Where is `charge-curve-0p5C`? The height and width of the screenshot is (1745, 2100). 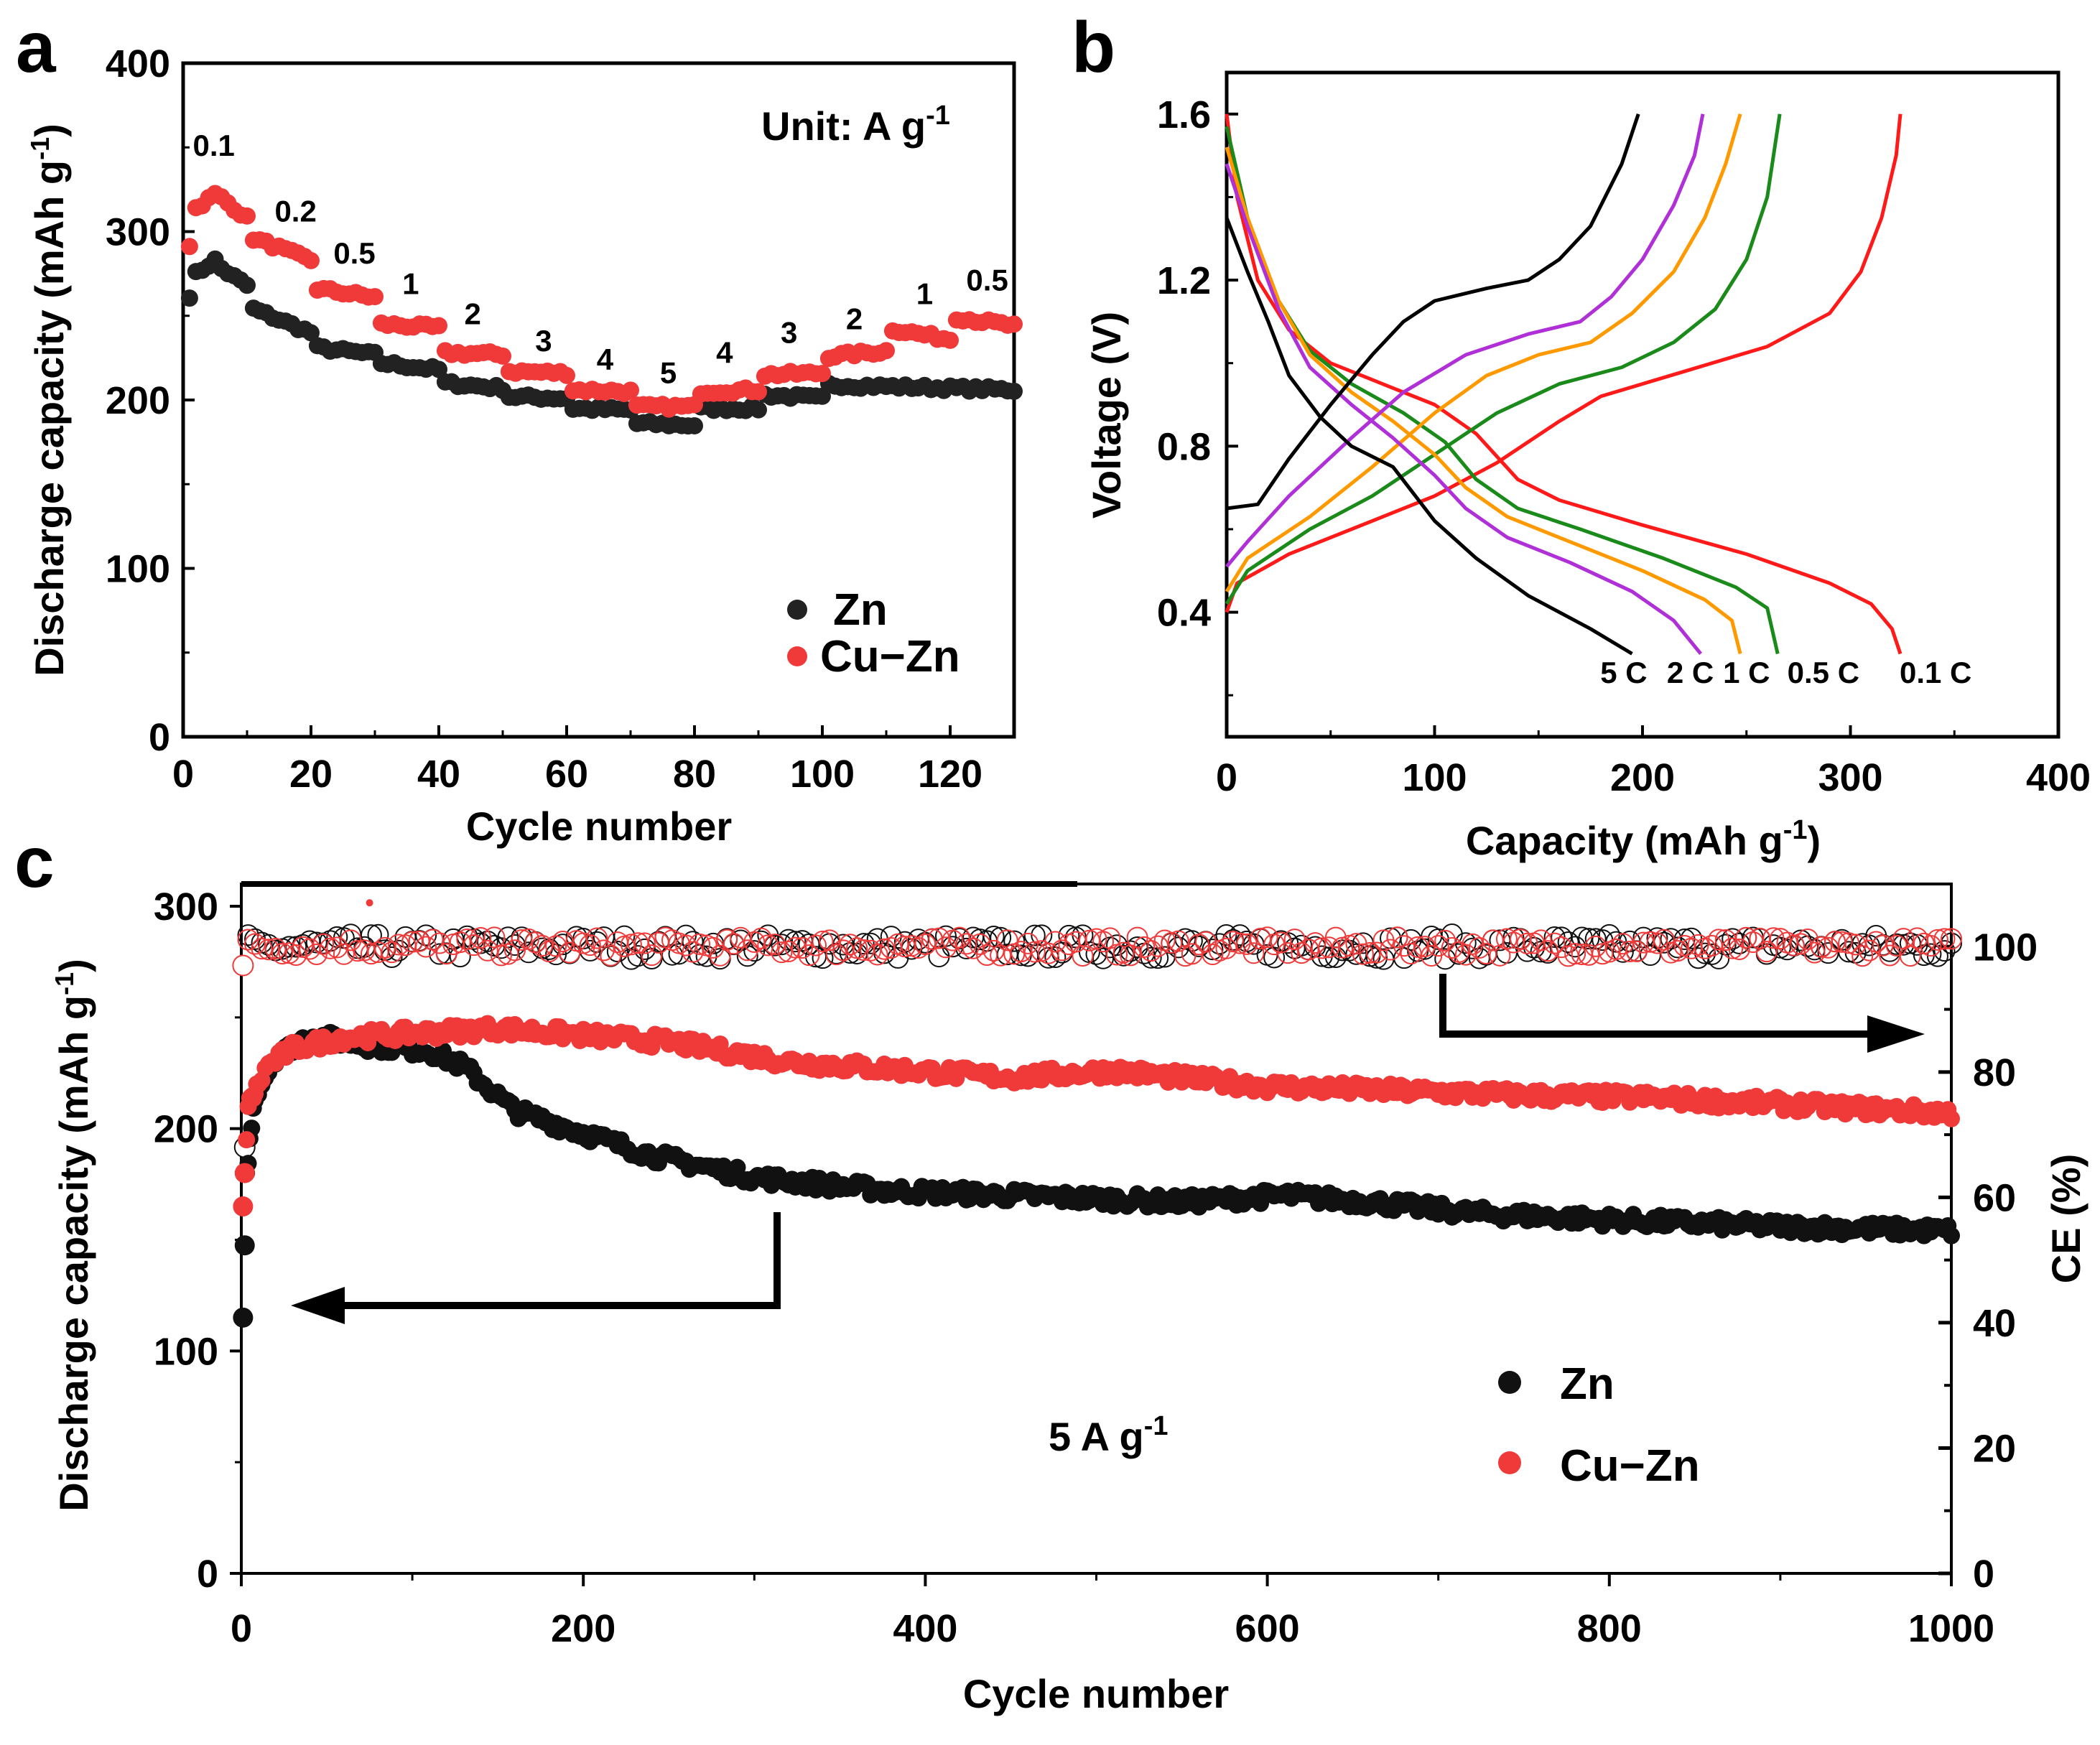 charge-curve-0p5C is located at coordinates (1503, 359).